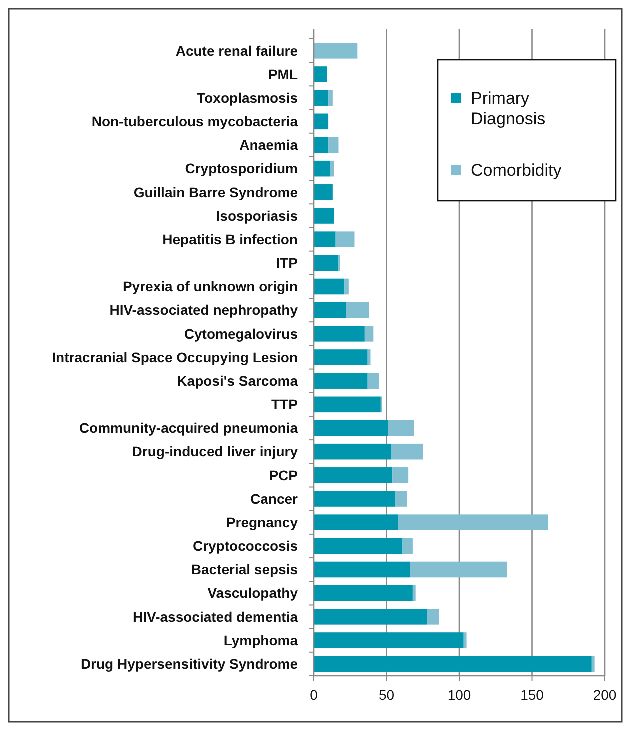 The height and width of the screenshot is (737, 631). Describe the element at coordinates (216, 192) in the screenshot. I see `y-tick-label: Guillain Barre Syndrome` at that location.